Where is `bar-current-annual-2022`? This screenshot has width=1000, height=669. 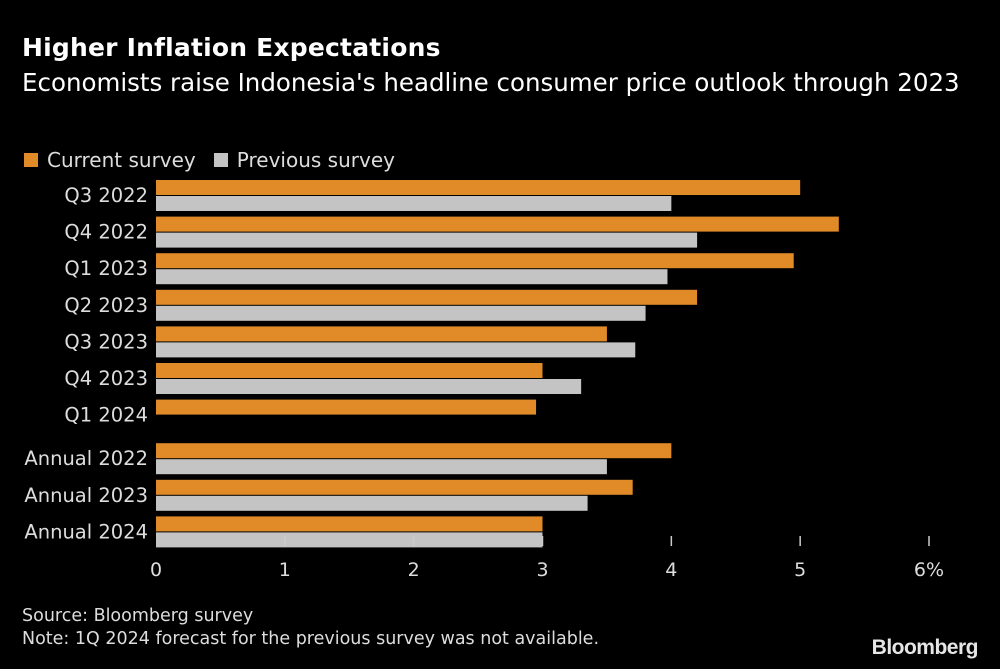 bar-current-annual-2022 is located at coordinates (414, 451).